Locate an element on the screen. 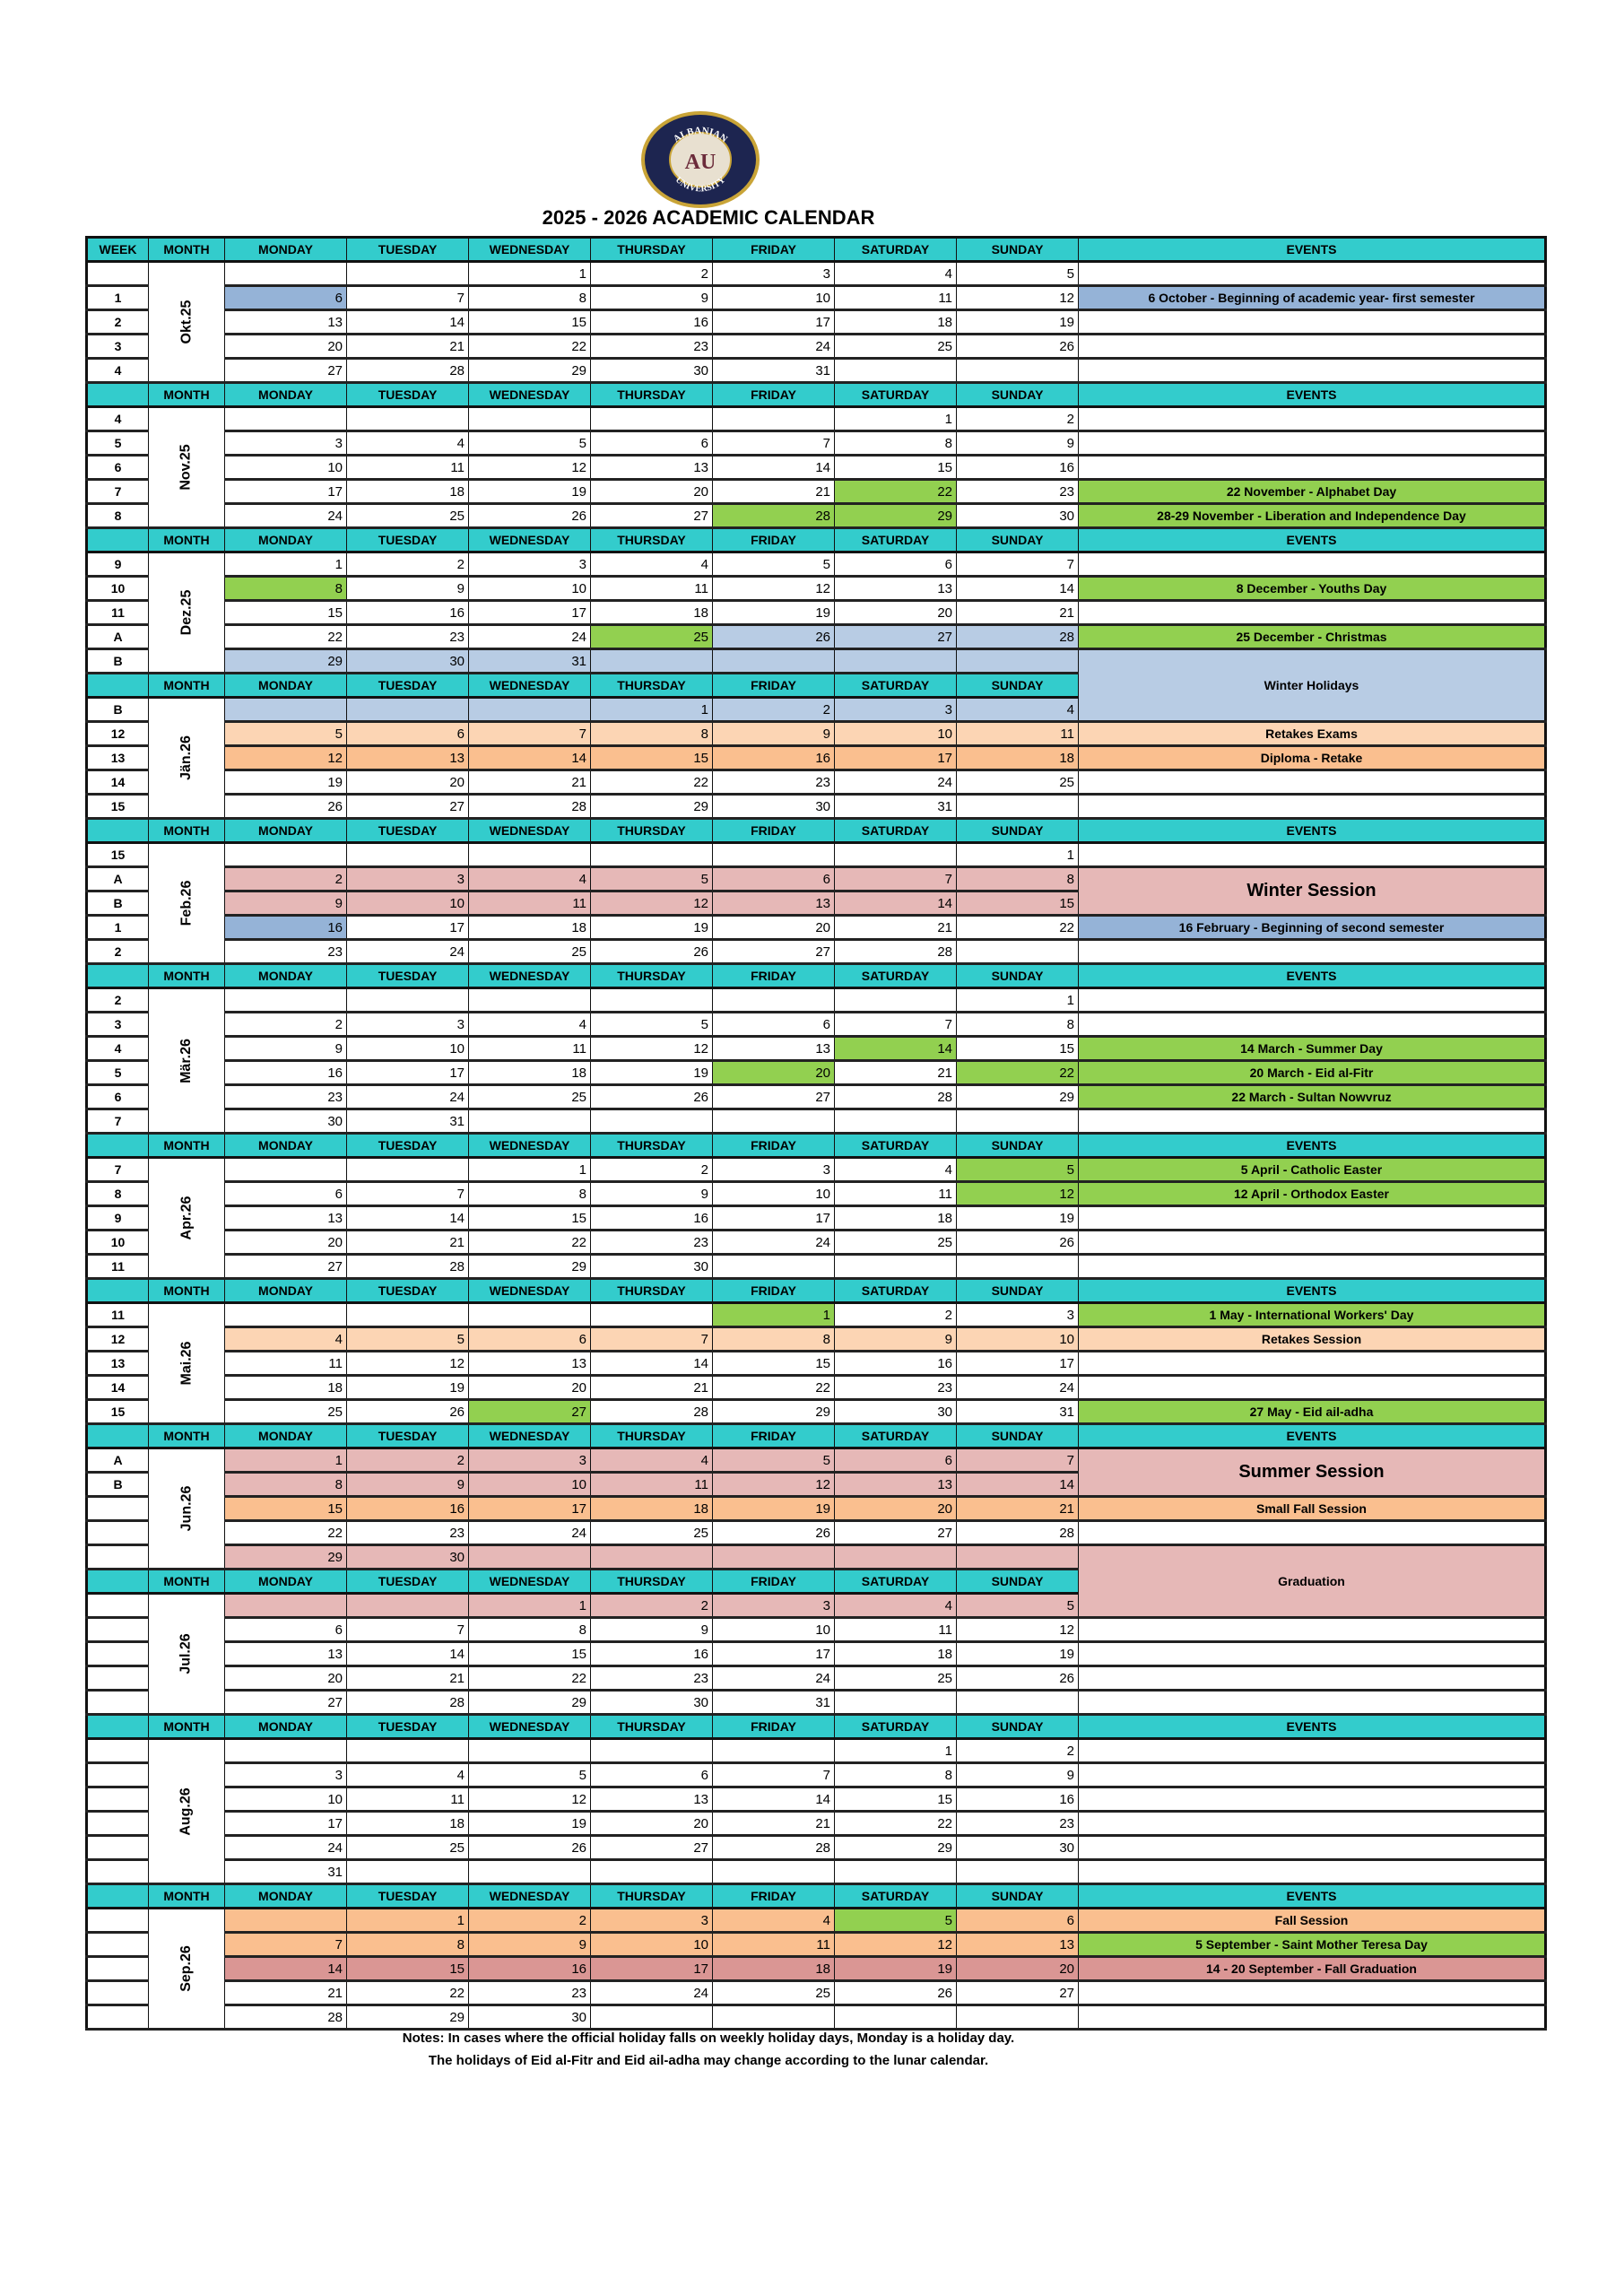 This screenshot has height=2296, width=1624. week-row: 13 11 12 13 14 15 16 17 is located at coordinates (816, 1364).